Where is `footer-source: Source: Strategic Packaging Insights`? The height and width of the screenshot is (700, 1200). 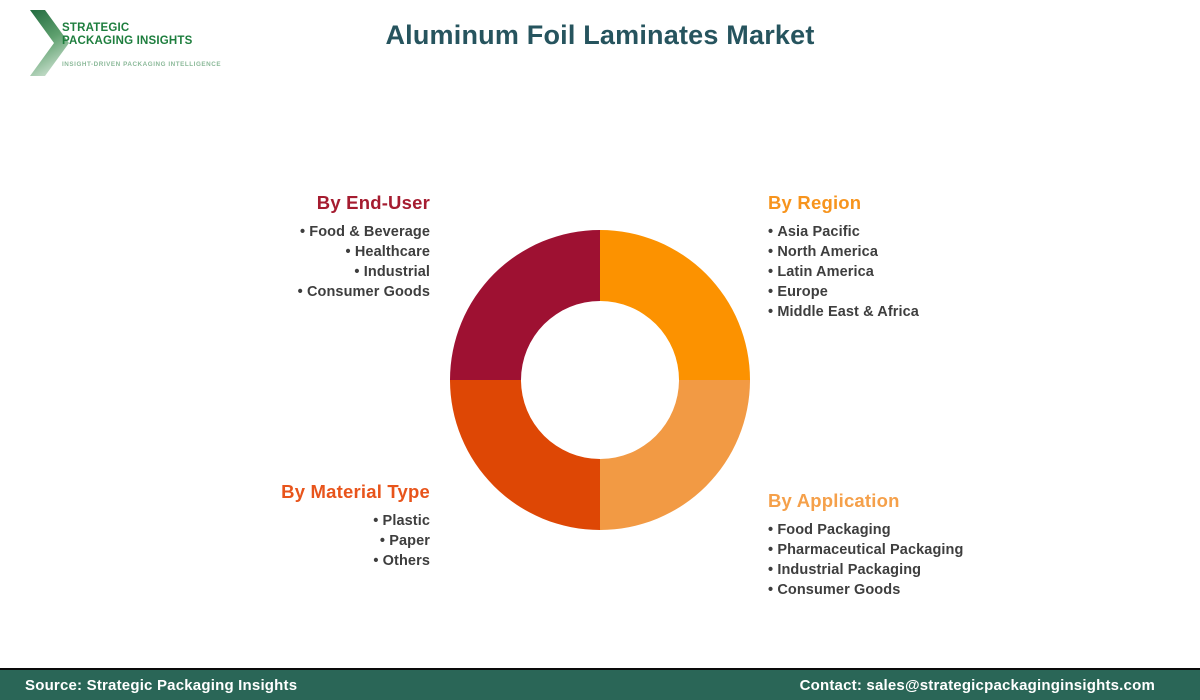 footer-source: Source: Strategic Packaging Insights is located at coordinates (161, 685).